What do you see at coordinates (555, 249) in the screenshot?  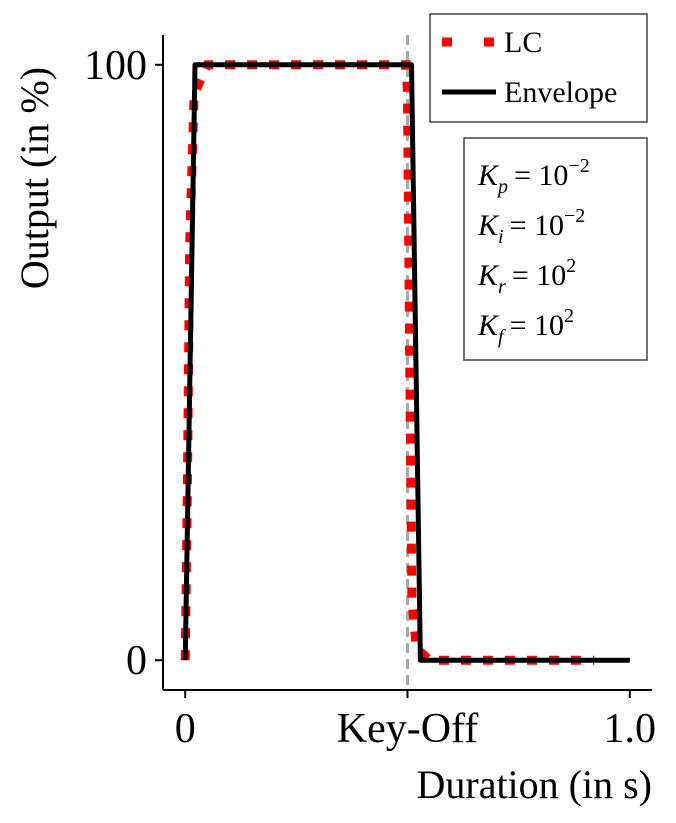 I see `annotation-box` at bounding box center [555, 249].